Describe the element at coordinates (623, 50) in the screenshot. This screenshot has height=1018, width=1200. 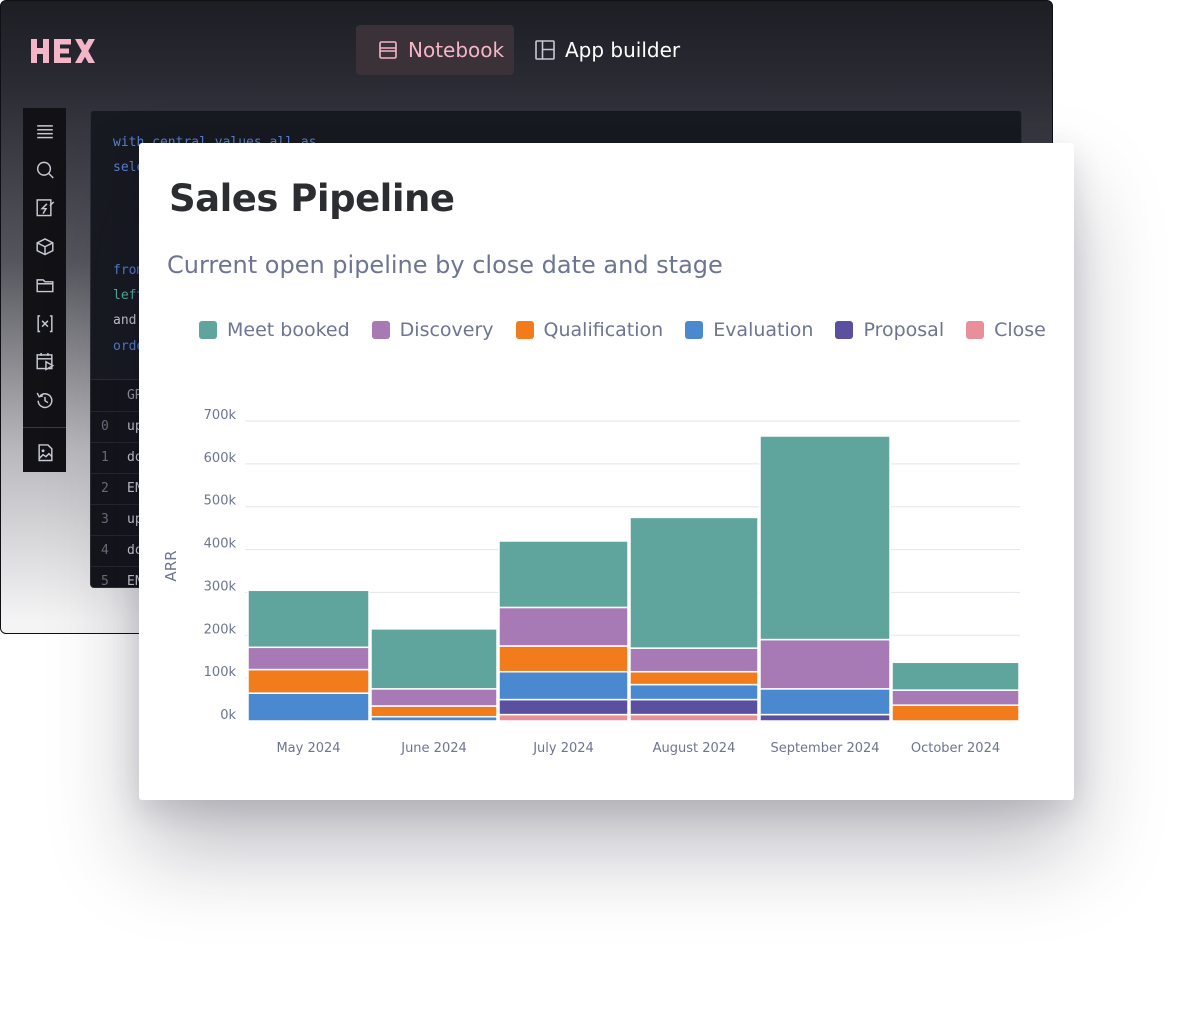
I see `tab-app-builder-label: App builder` at that location.